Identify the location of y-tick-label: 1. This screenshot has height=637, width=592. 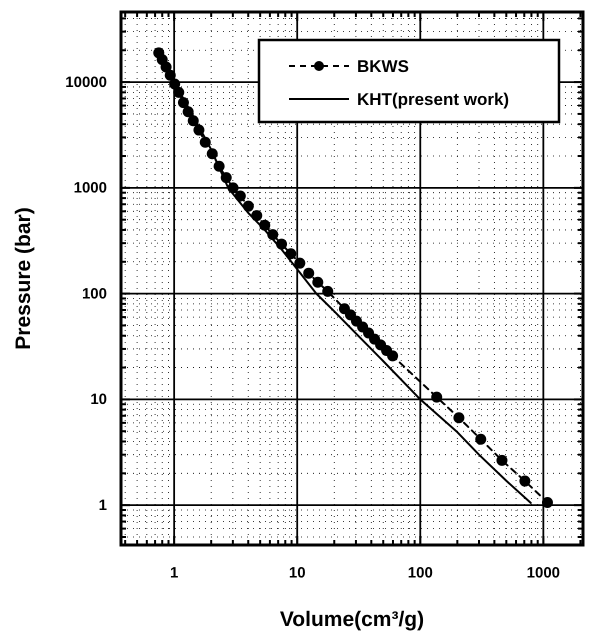
(102, 505).